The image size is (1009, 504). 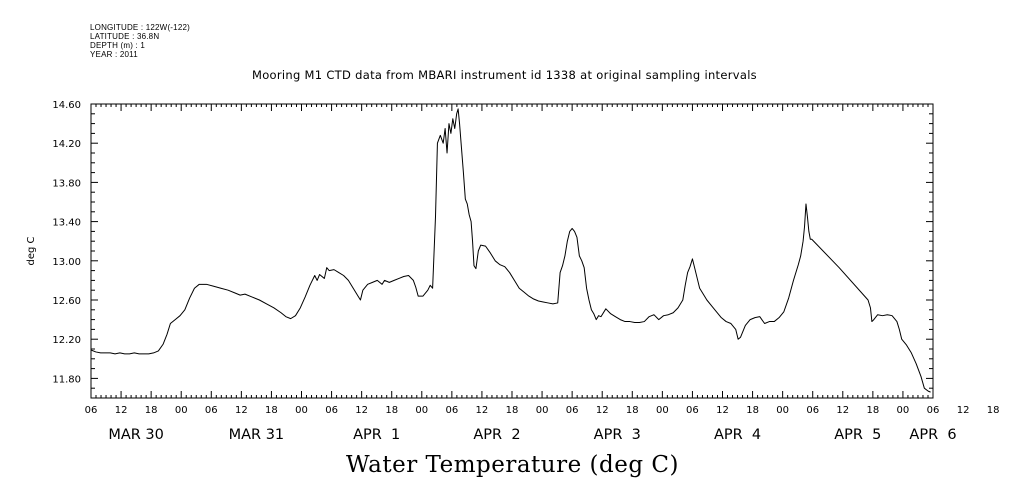 I want to click on y-tick-label: 11.80, so click(x=66, y=379).